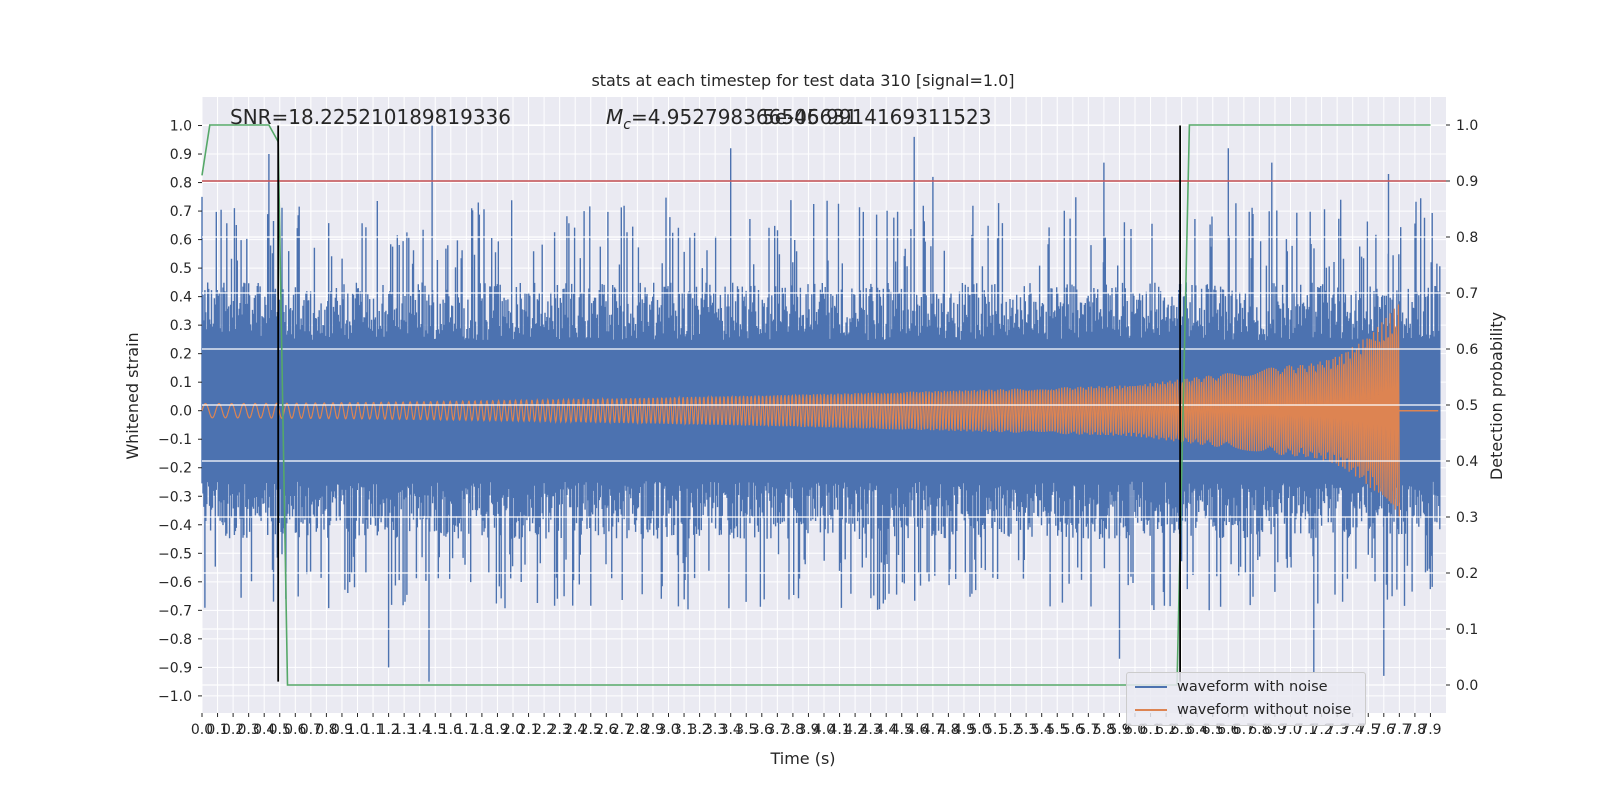  Describe the element at coordinates (1467, 126) in the screenshot. I see `right-y-tick-label: 1.0` at that location.